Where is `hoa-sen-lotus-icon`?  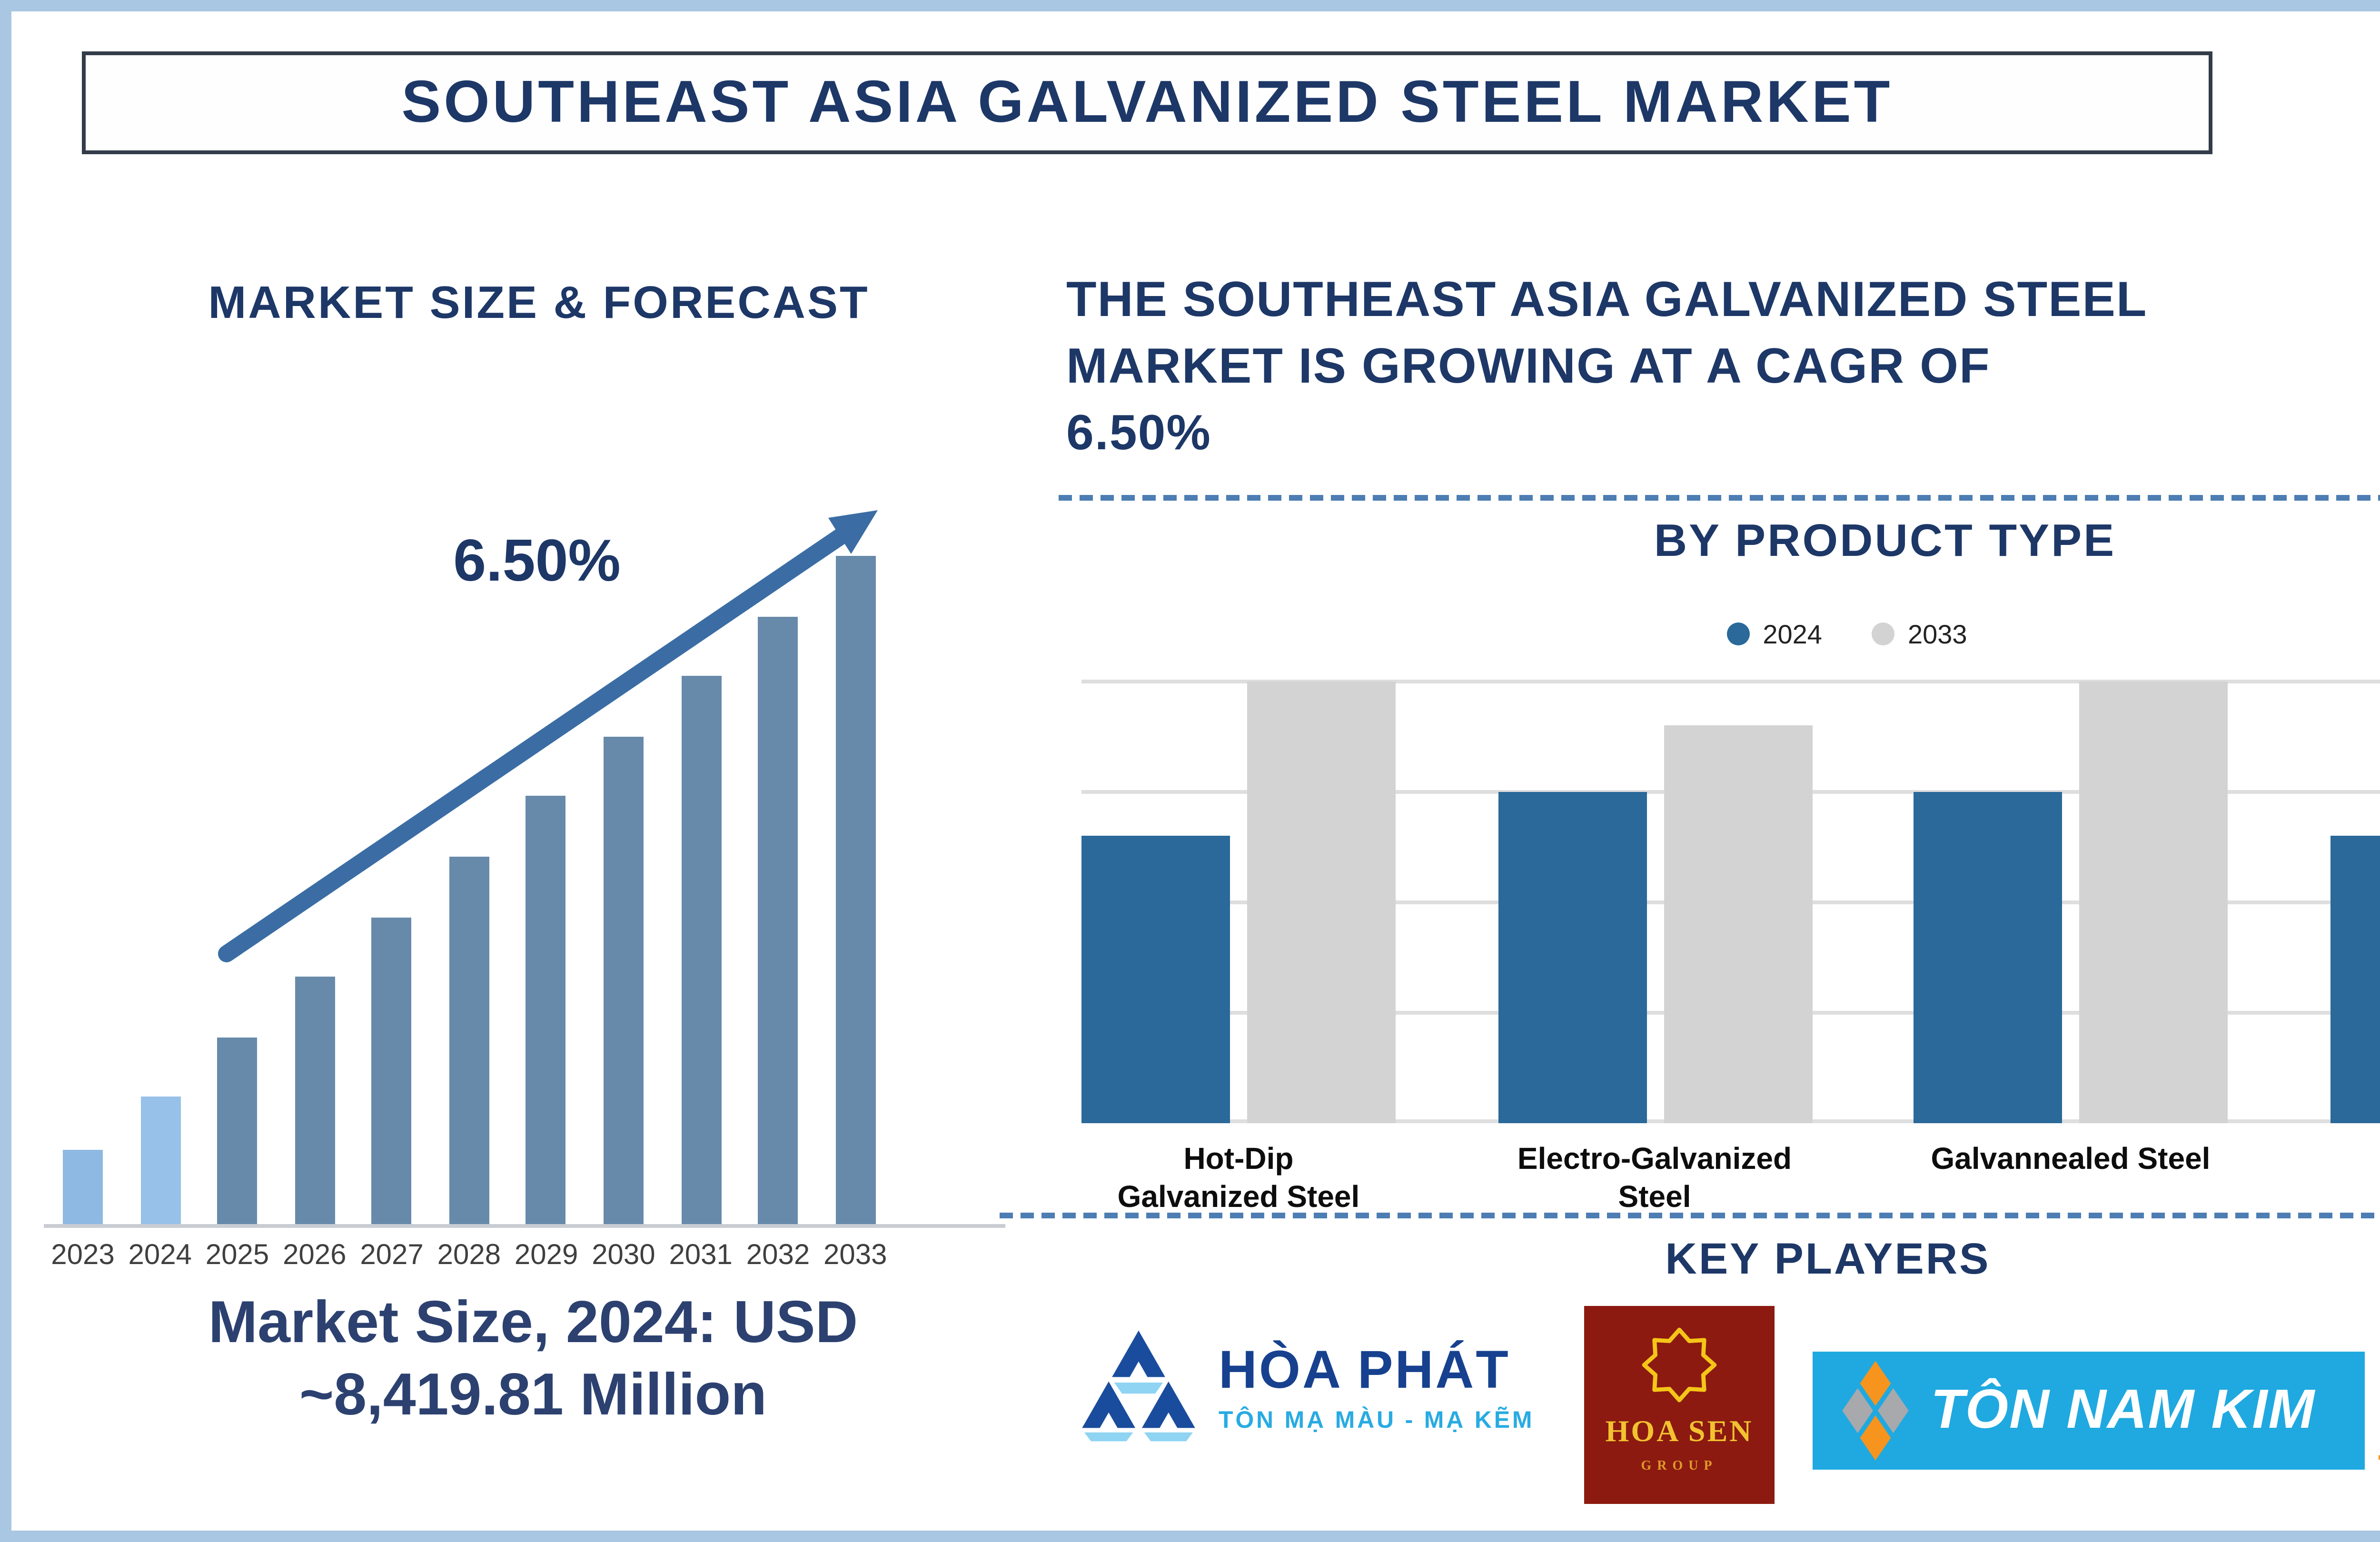
hoa-sen-lotus-icon is located at coordinates (1679, 1365).